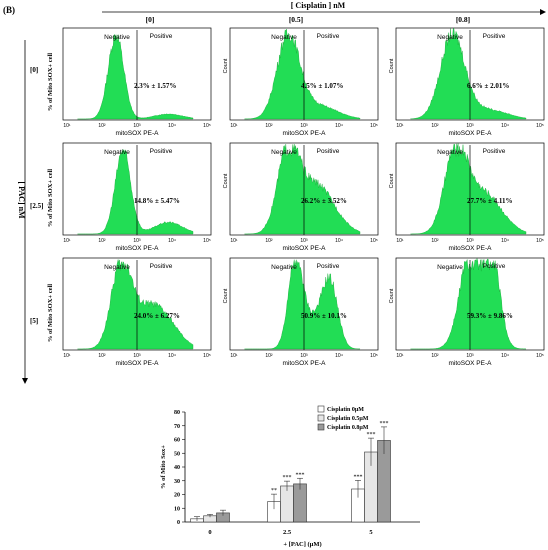 This screenshot has height=550, width=548. I want to click on bar-ytick-label: 0, so click(178, 523).